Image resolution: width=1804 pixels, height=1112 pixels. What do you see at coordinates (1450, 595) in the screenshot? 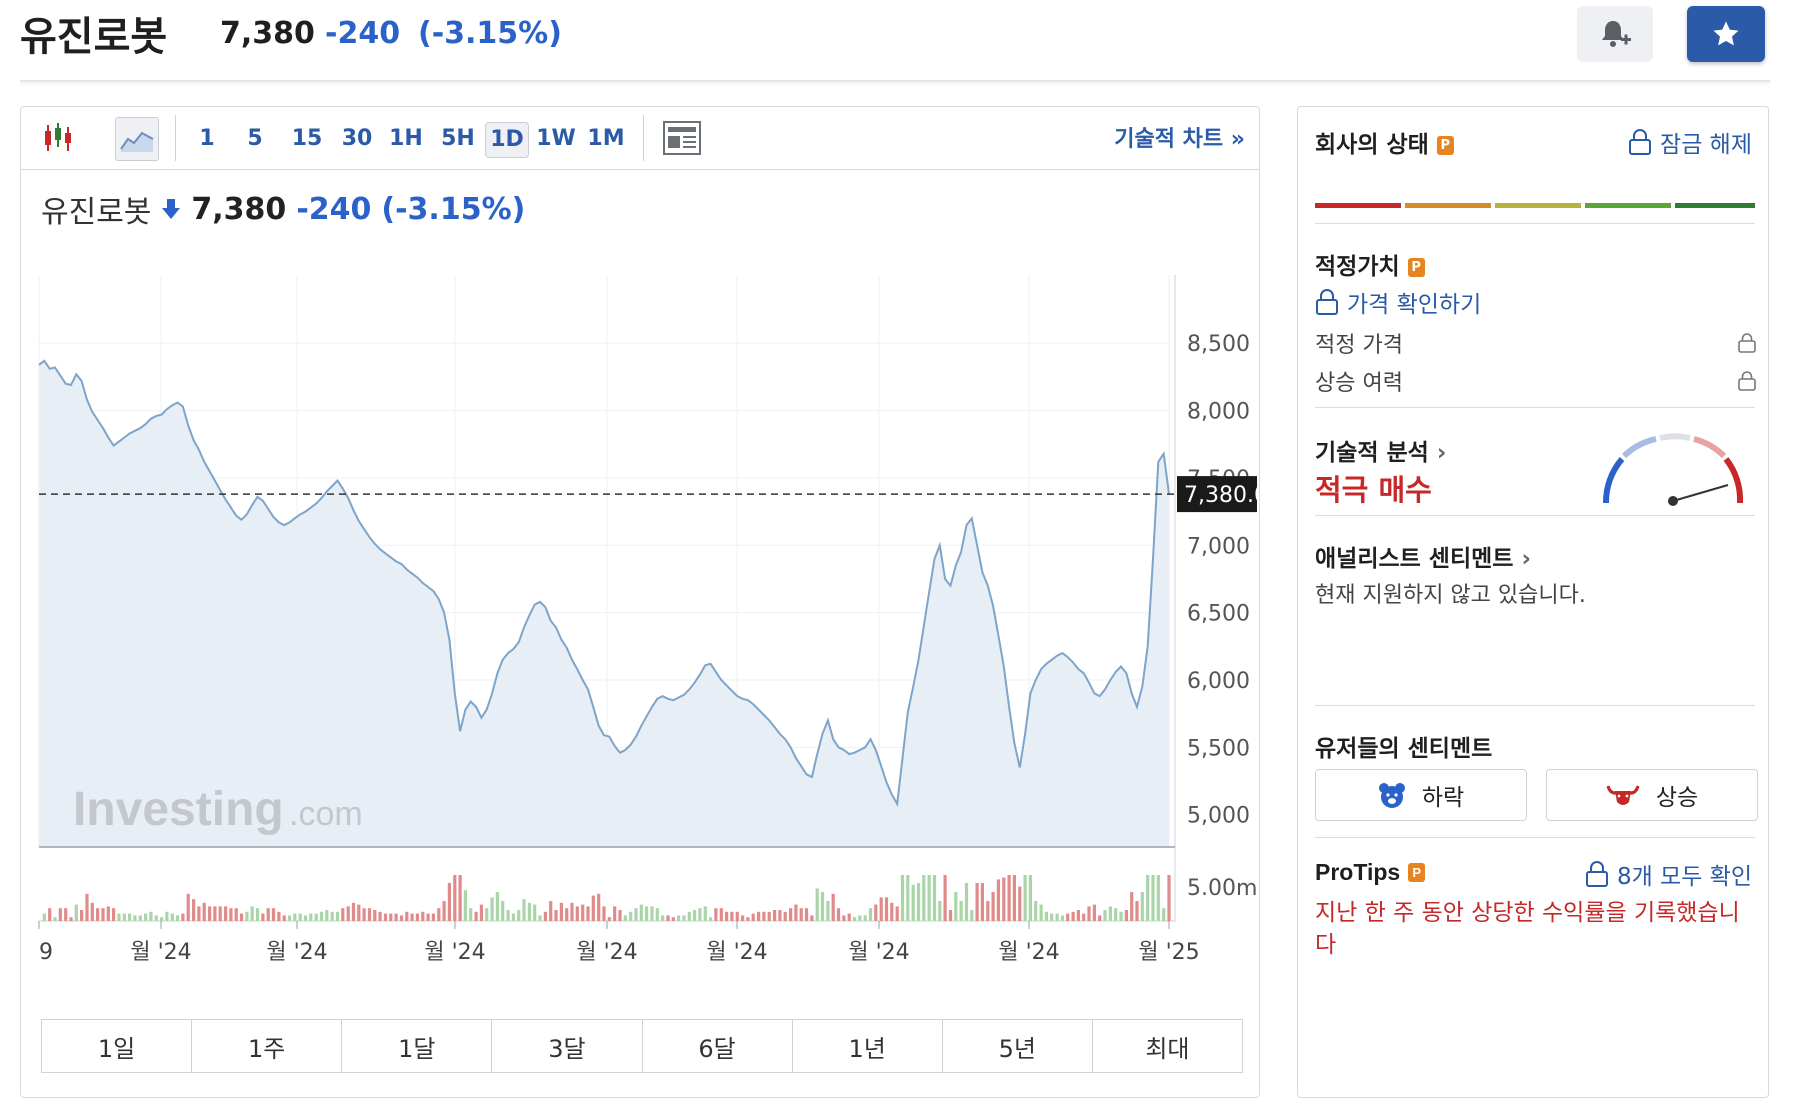
I see `analyst-note: 현재 지원하지 않고 있습니다.` at bounding box center [1450, 595].